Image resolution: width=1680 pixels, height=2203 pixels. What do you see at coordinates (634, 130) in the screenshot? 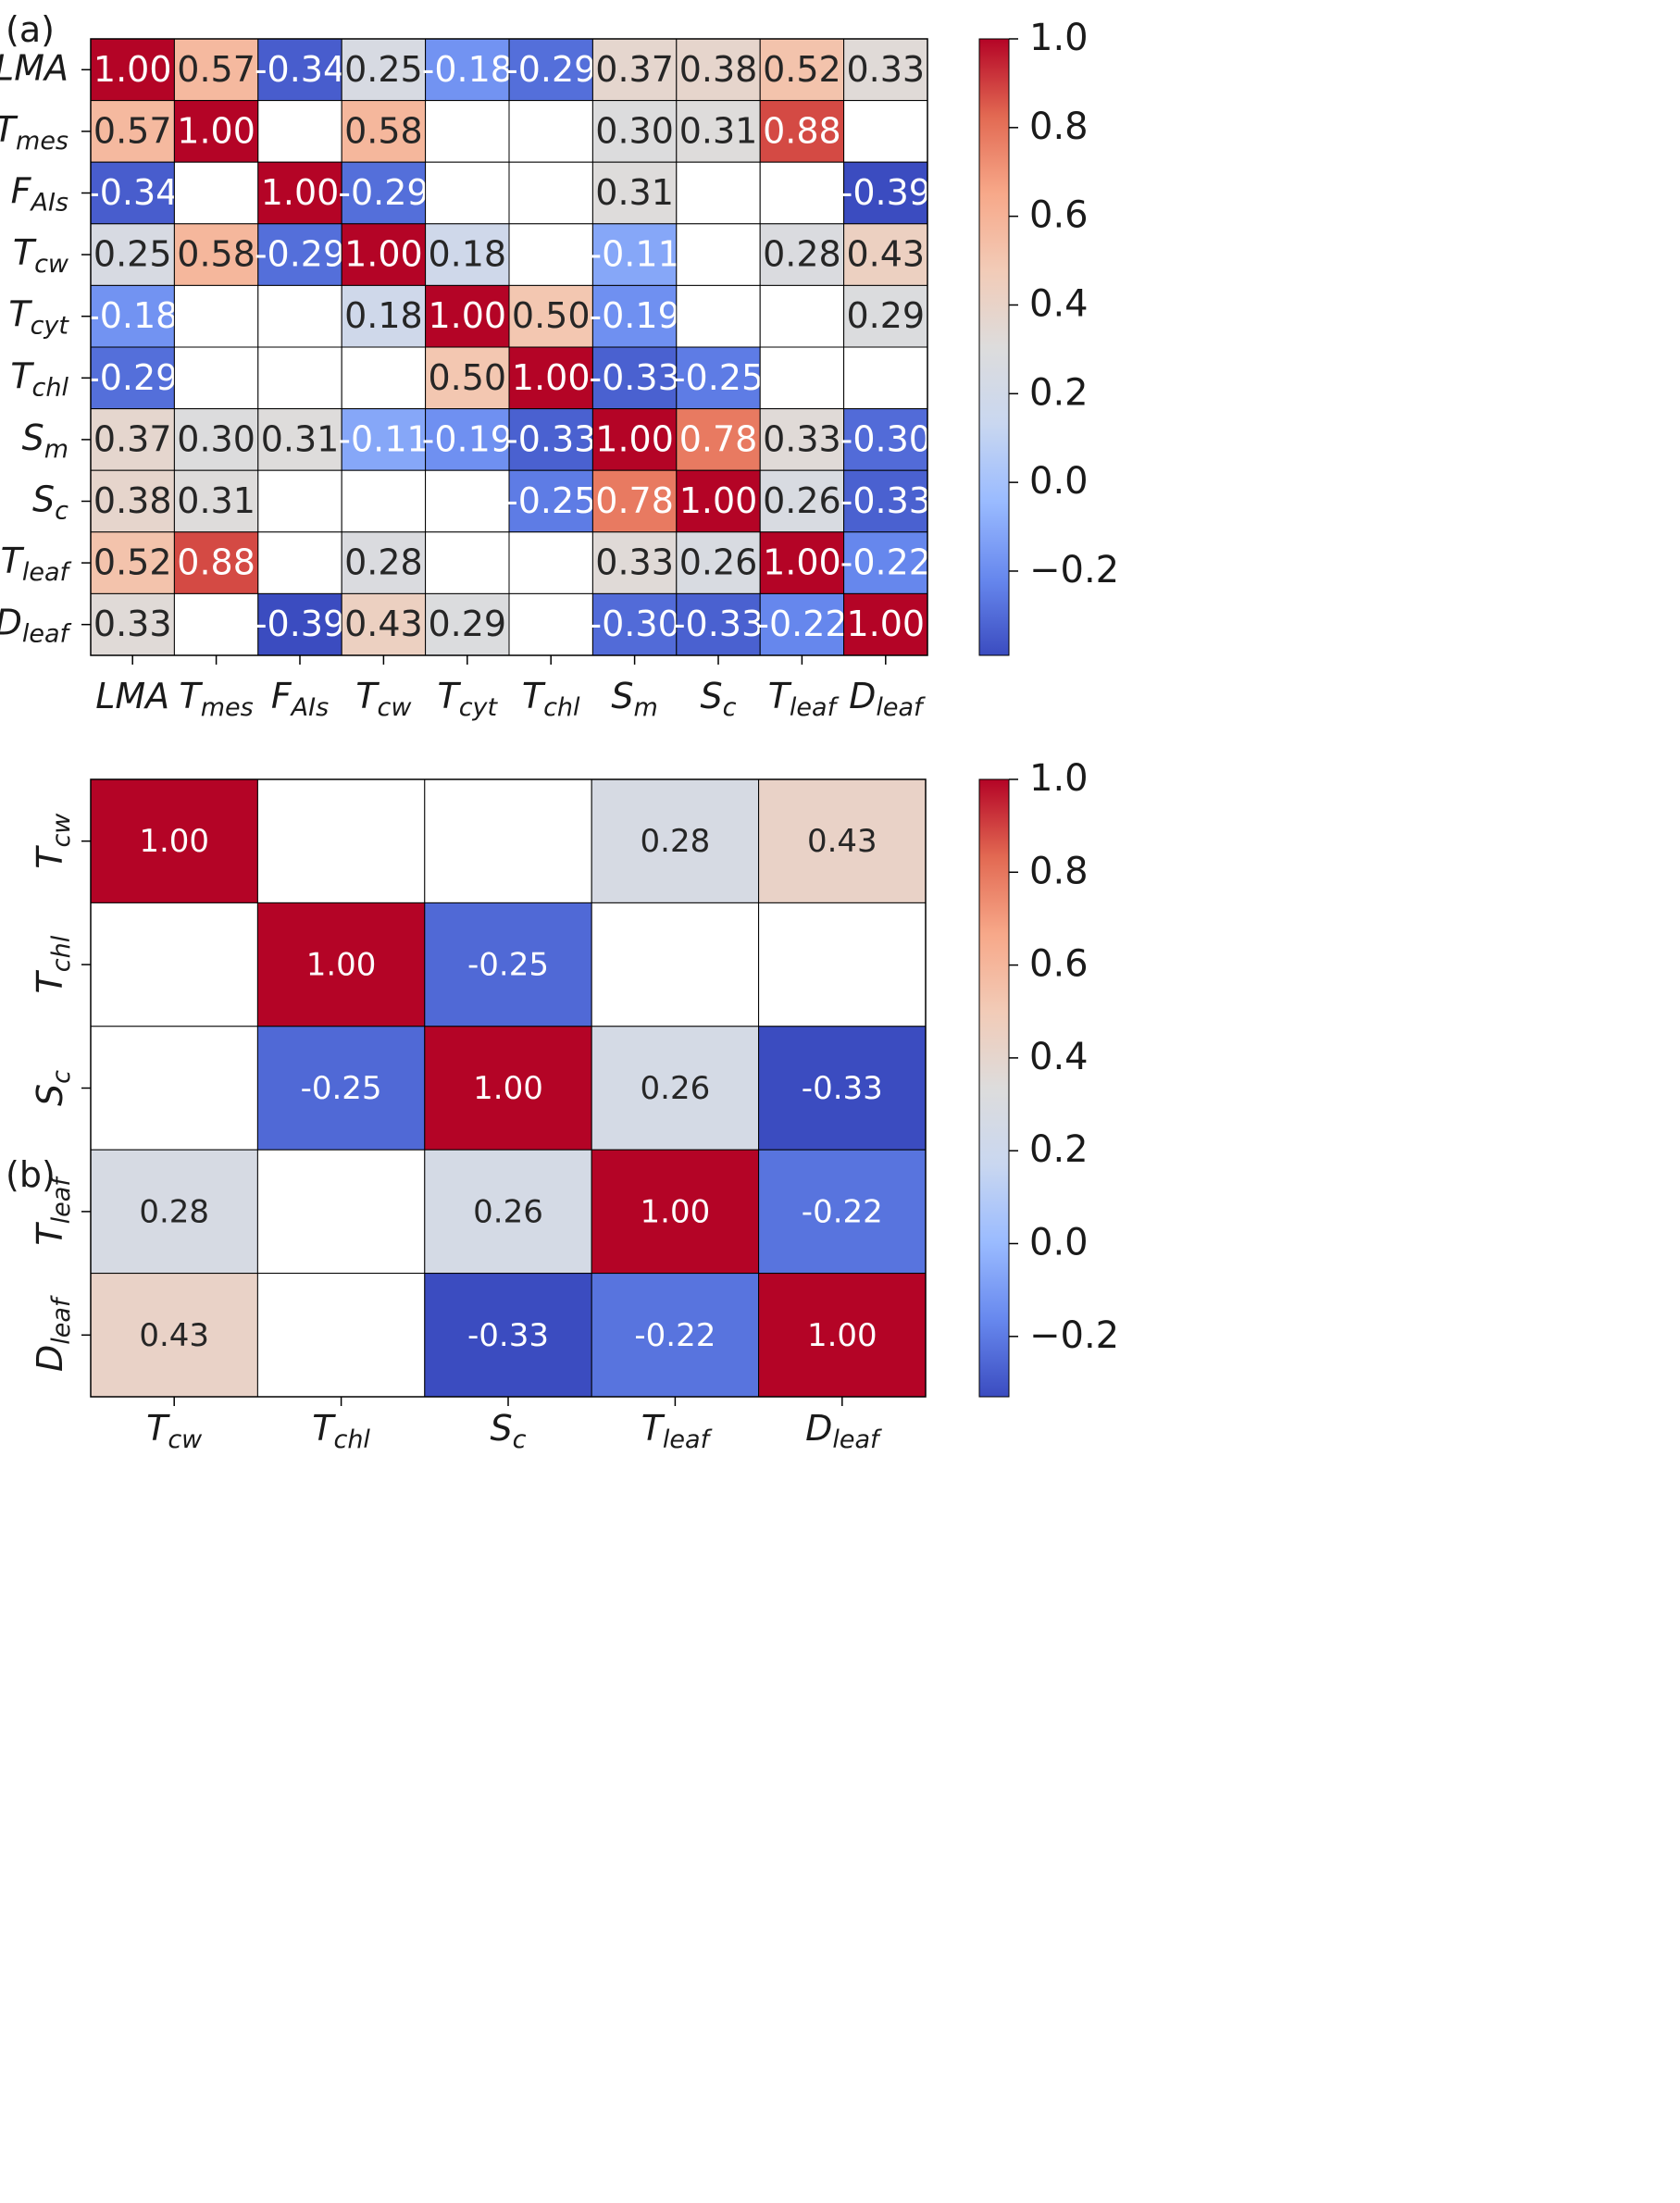
I see `cell-value-label: 0.30` at bounding box center [634, 130].